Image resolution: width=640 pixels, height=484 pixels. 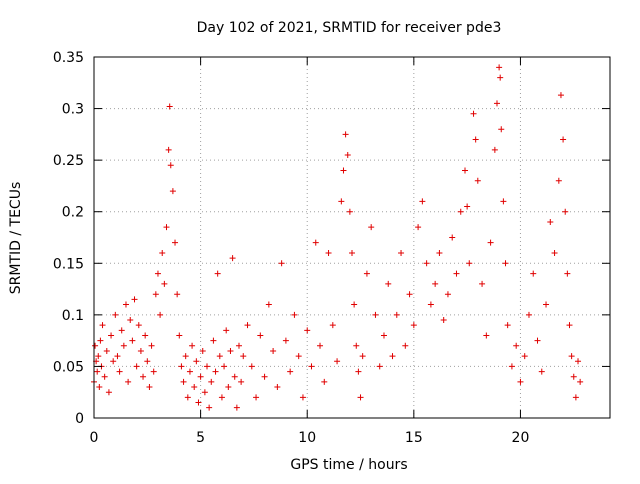 What do you see at coordinates (68, 264) in the screenshot?
I see `y-tick-label: 0.15` at bounding box center [68, 264].